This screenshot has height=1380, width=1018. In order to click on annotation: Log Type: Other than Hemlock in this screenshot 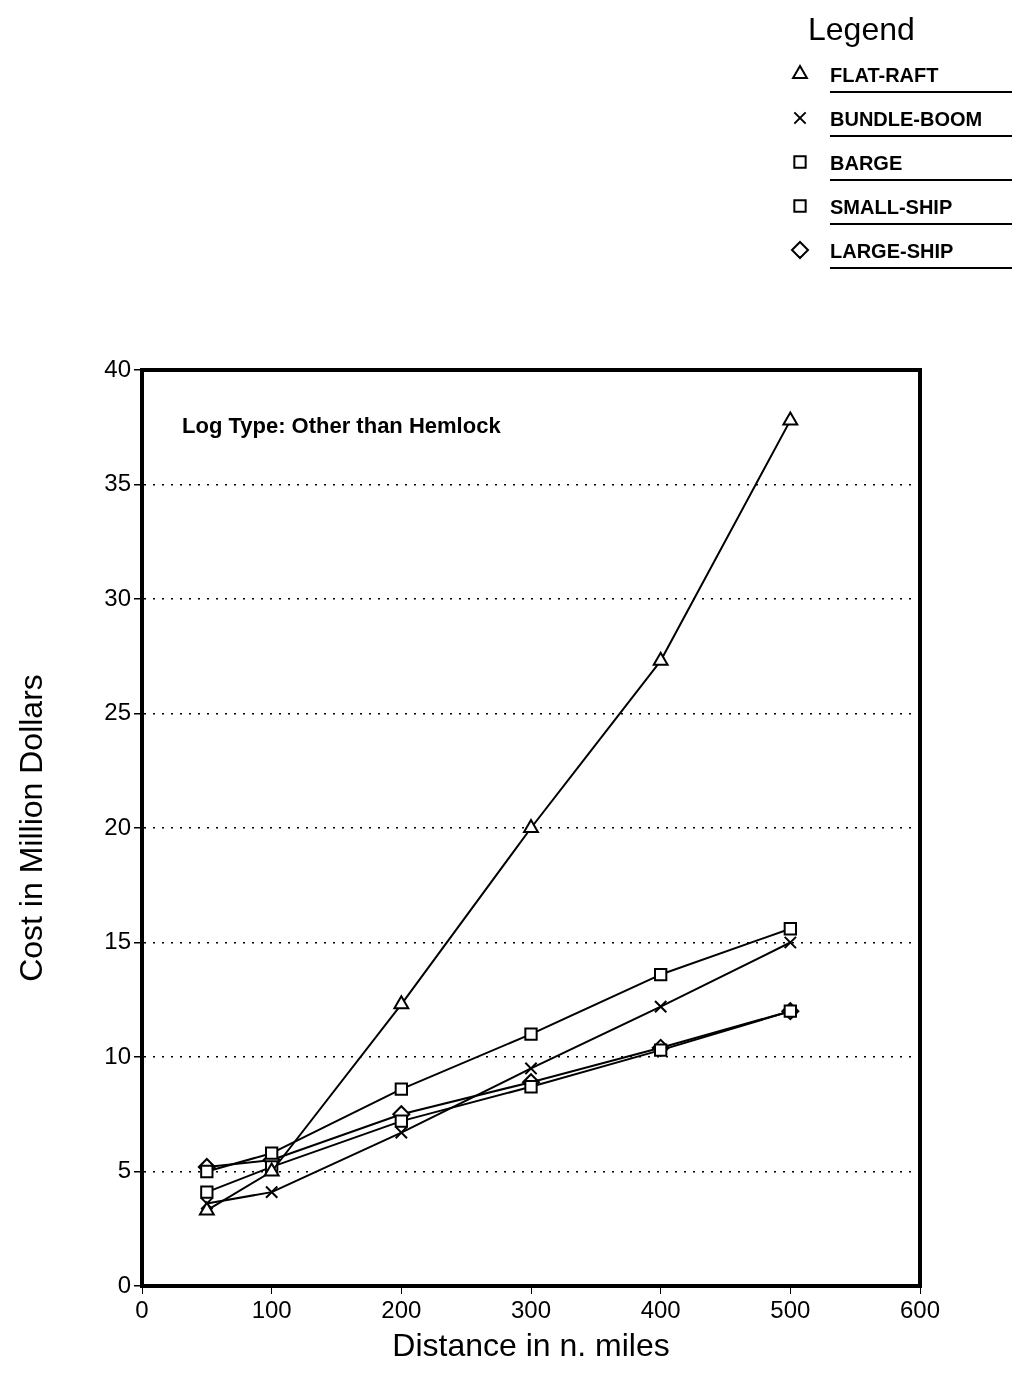, I will do `click(342, 425)`.